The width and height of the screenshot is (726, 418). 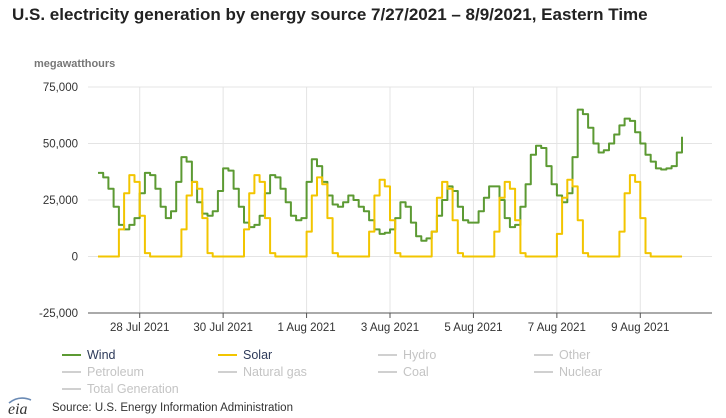 I want to click on legend-item-coal: Coal, so click(x=403, y=372).